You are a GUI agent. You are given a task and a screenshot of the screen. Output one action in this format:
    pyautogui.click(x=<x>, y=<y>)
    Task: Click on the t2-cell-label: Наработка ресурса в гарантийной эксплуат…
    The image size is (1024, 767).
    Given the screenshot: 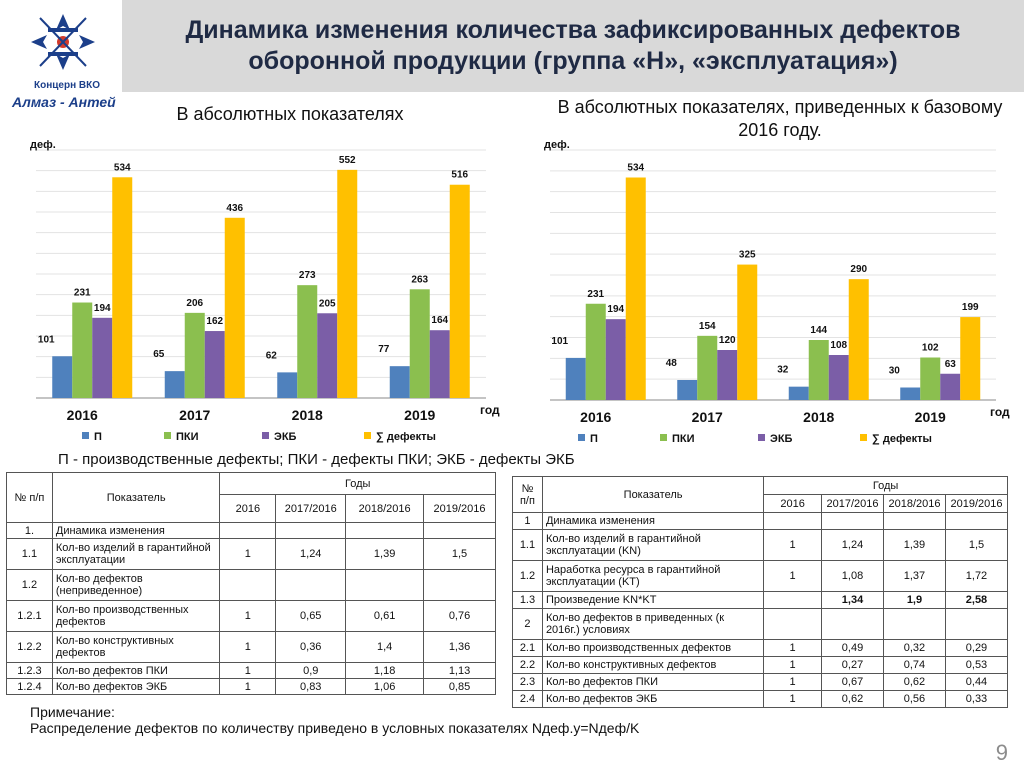 What is the action you would take?
    pyautogui.click(x=653, y=576)
    